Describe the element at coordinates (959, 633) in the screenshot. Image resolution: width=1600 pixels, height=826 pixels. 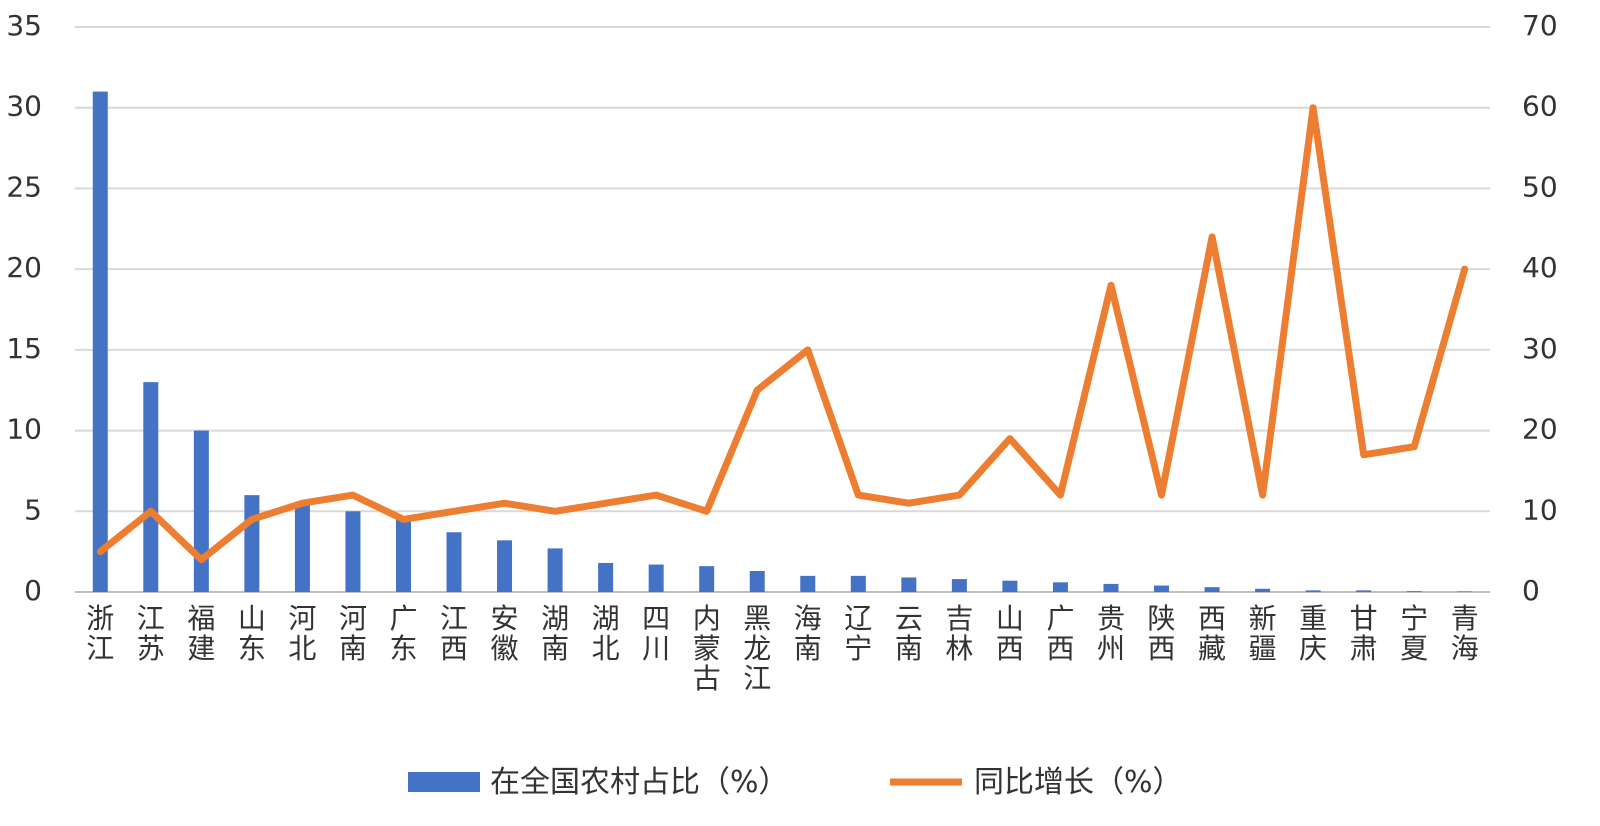
I see `category-label: 吉林` at that location.